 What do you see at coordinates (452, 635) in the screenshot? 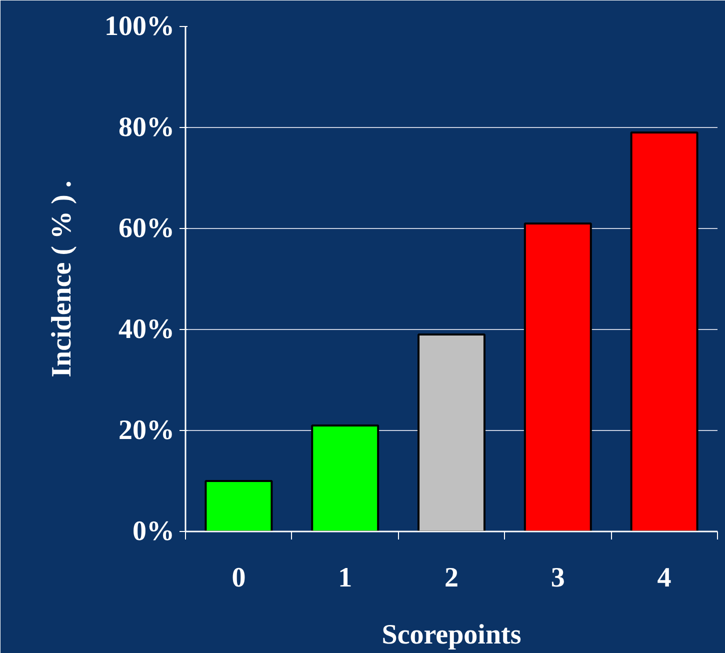
I see `x-axis-title: Scorepoints` at bounding box center [452, 635].